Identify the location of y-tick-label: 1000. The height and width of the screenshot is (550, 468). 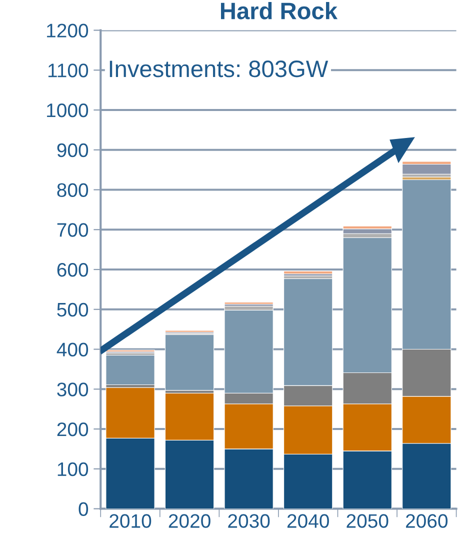
(67, 110).